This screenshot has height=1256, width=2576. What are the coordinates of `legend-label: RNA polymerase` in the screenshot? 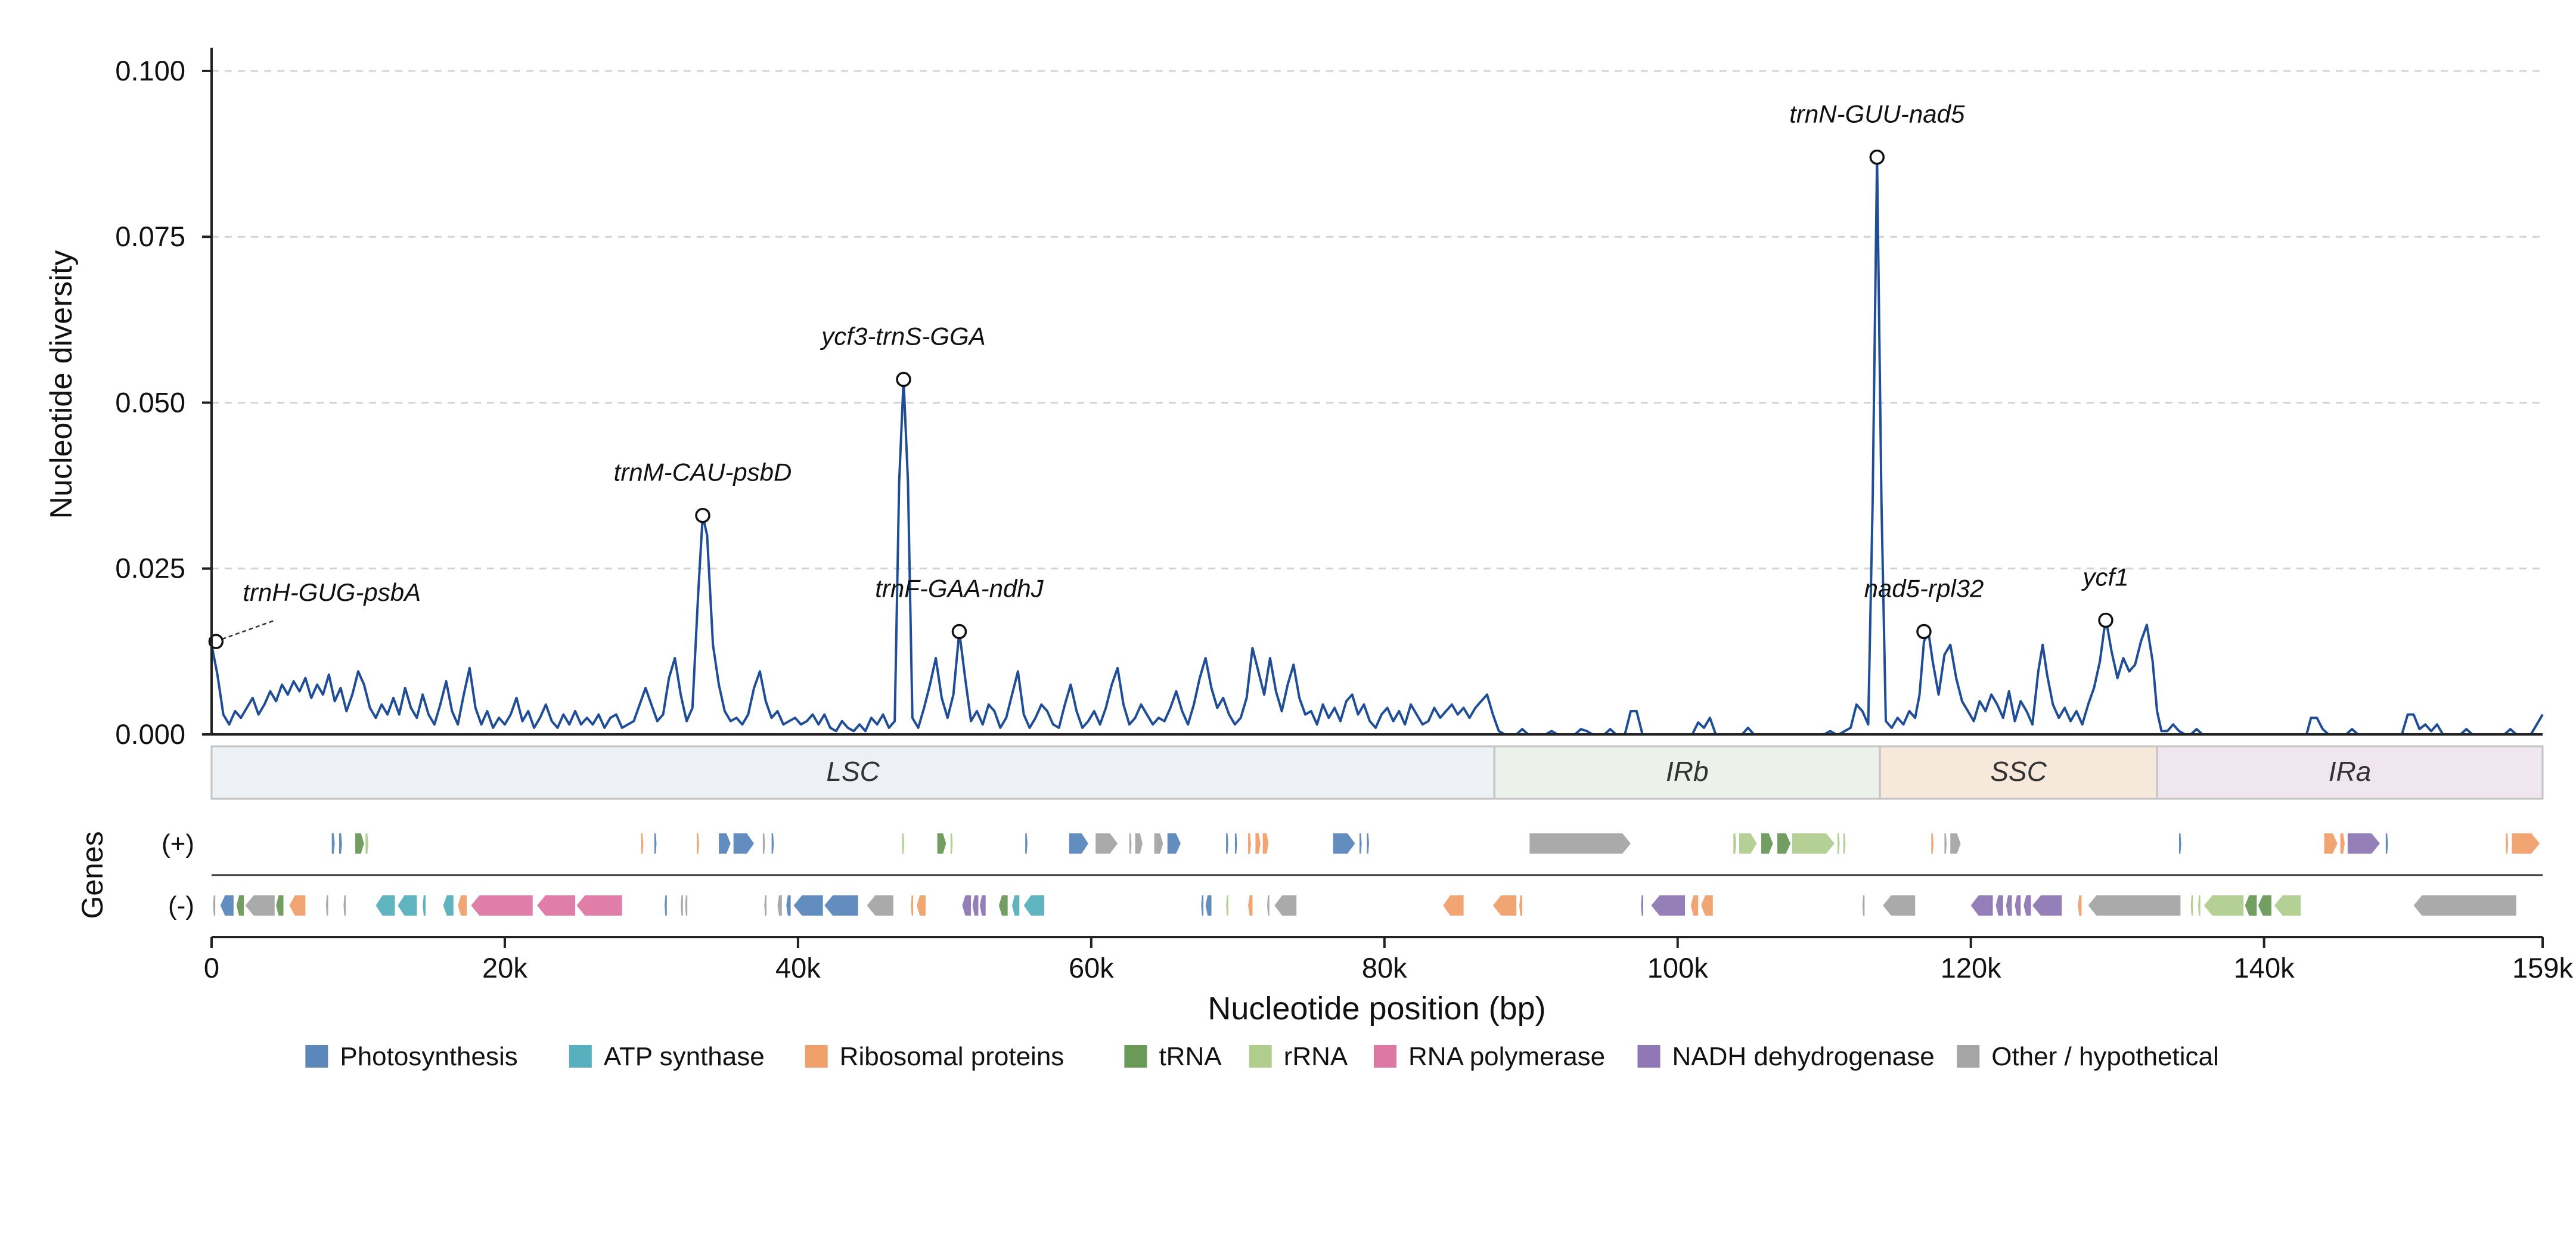 It's located at (1506, 1056).